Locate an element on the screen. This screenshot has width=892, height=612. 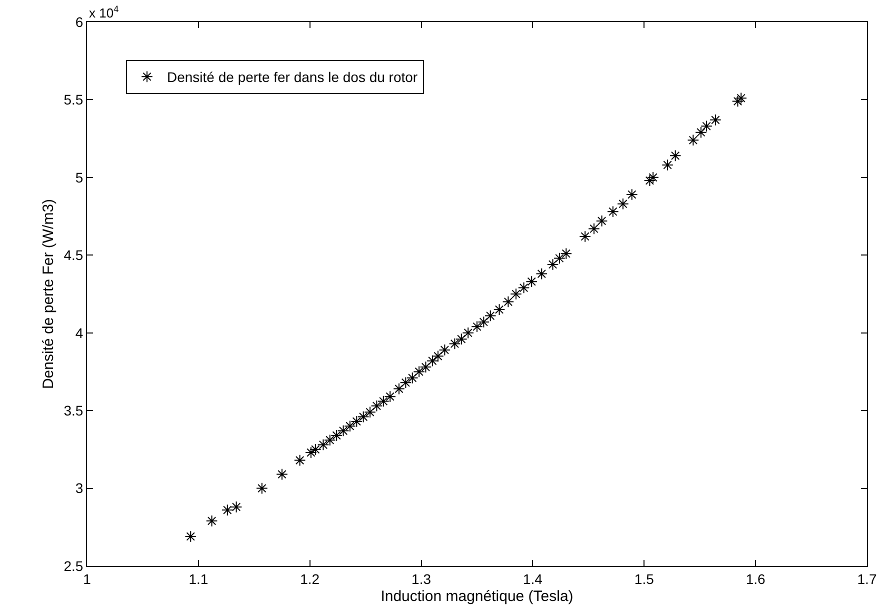
legend-label: Densité de perte fer dans le dos du rotor is located at coordinates (292, 77).